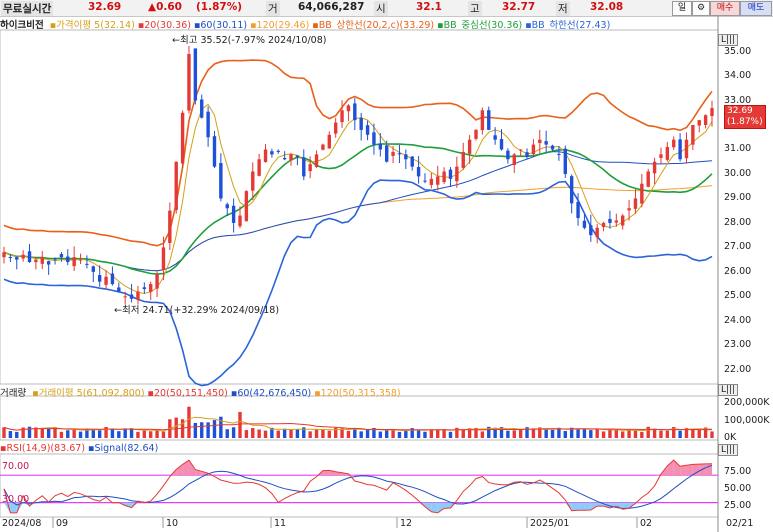 The width and height of the screenshot is (773, 532). What do you see at coordinates (728, 390) in the screenshot?
I see `lock-button-volume: L|||` at bounding box center [728, 390].